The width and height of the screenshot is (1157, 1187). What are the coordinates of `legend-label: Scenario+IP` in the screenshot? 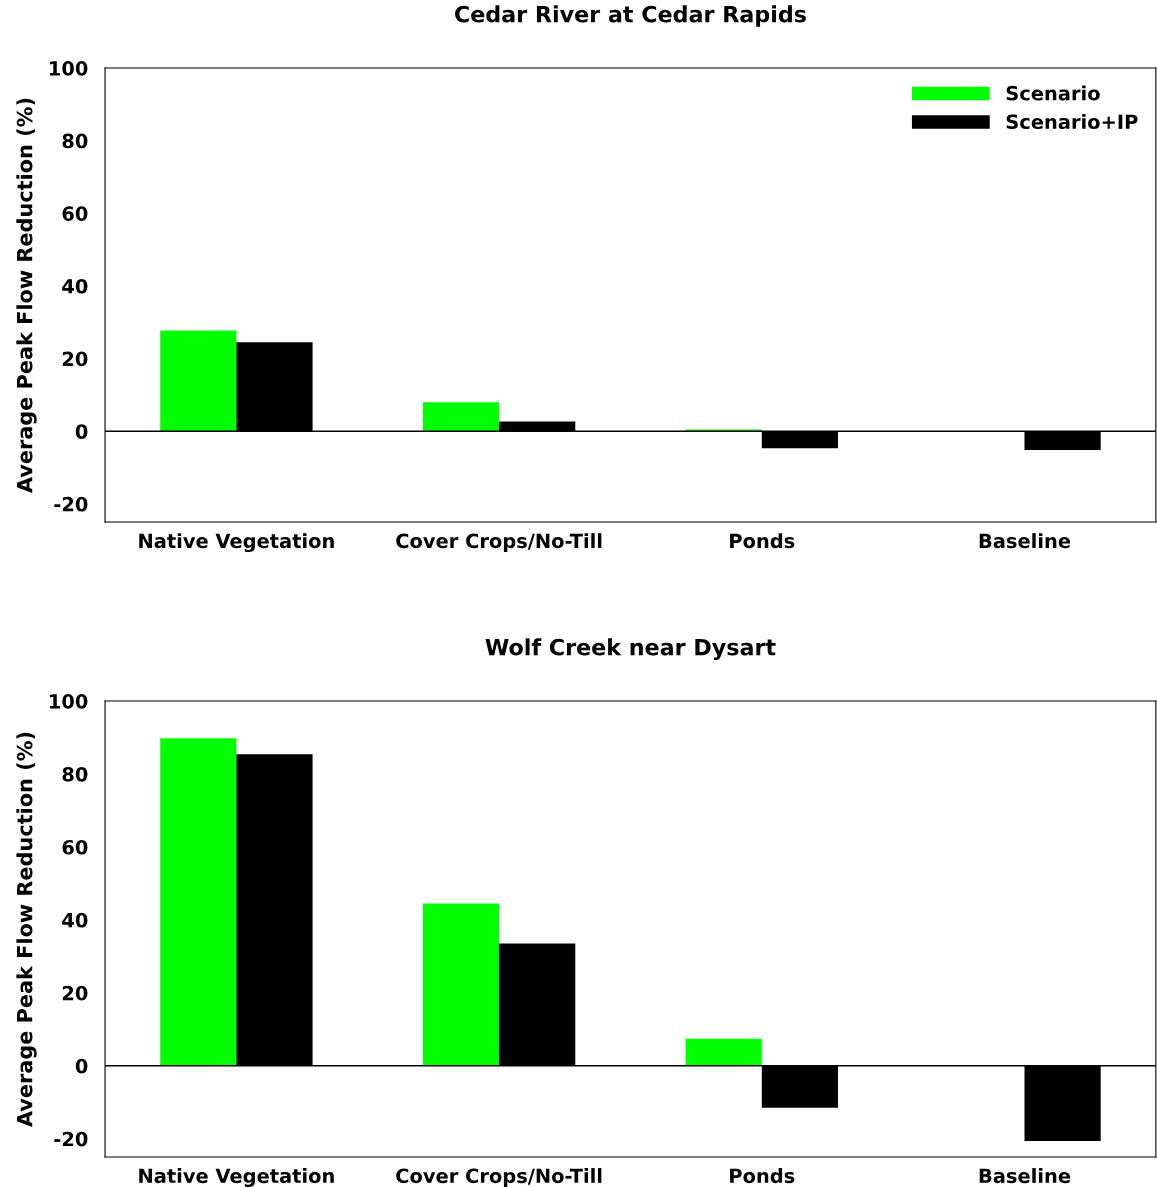 It's located at (1072, 122).